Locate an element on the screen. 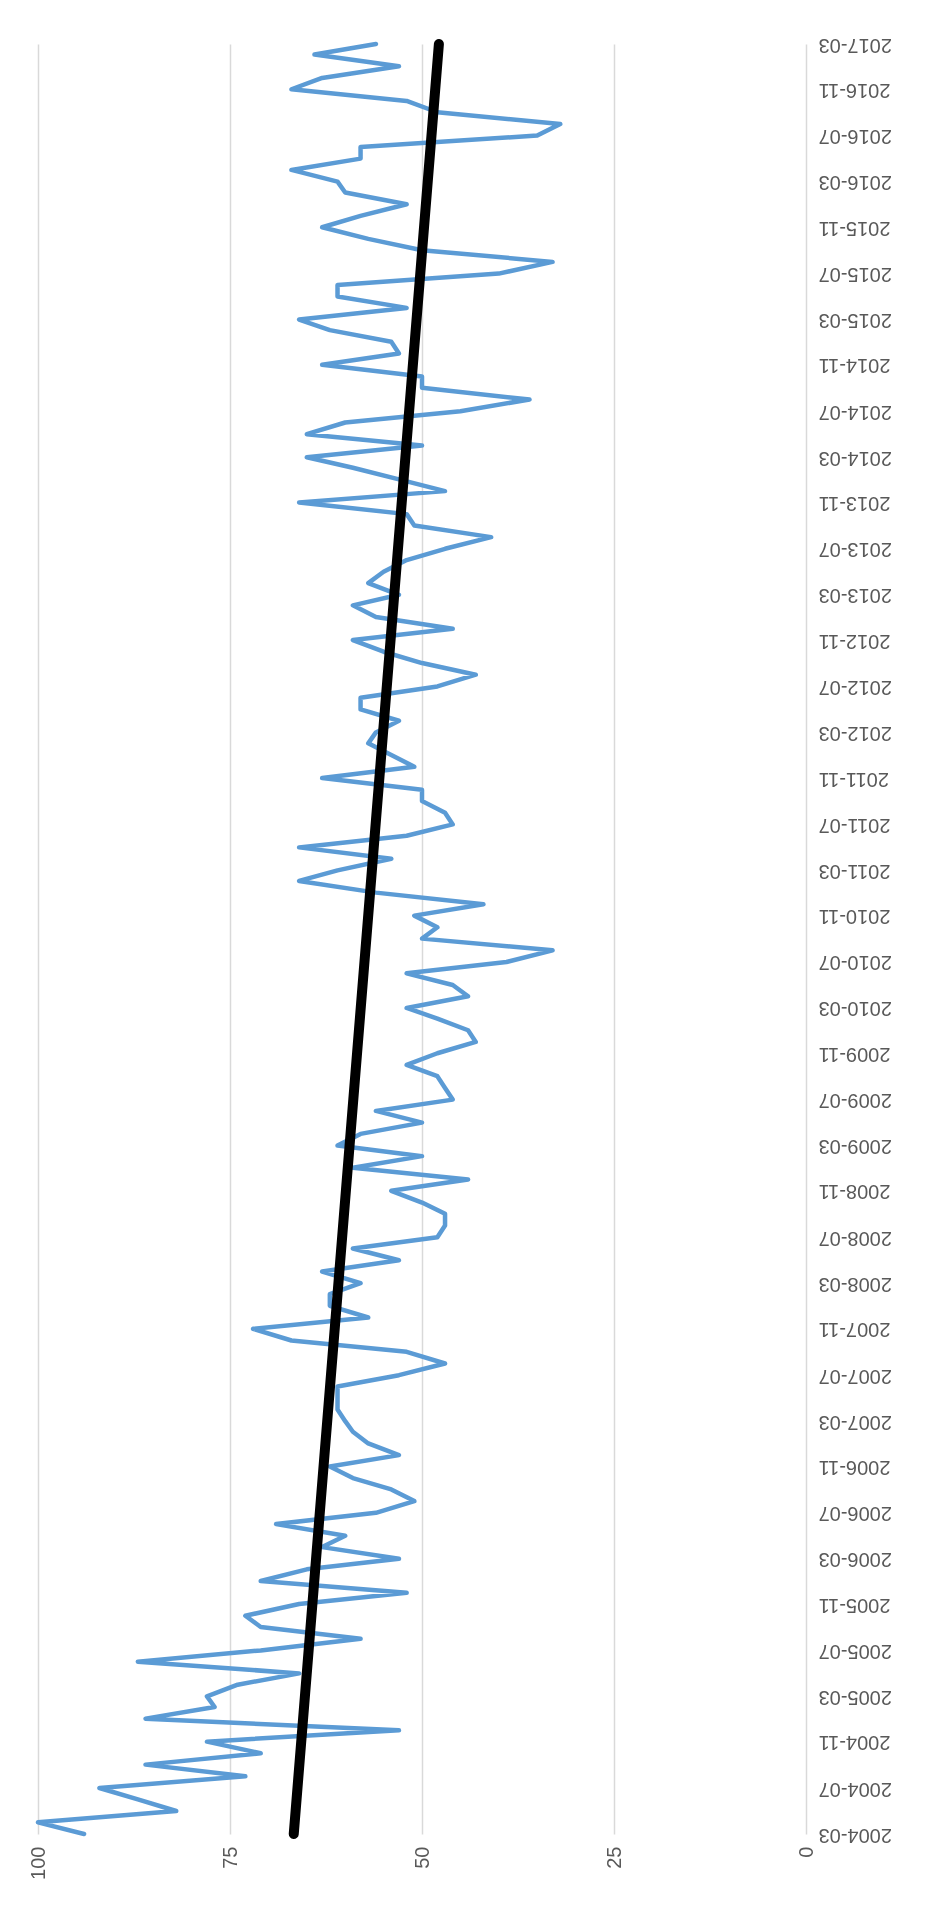 This screenshot has height=1913, width=932. y-tick-label: 2008-03 is located at coordinates (855, 1284).